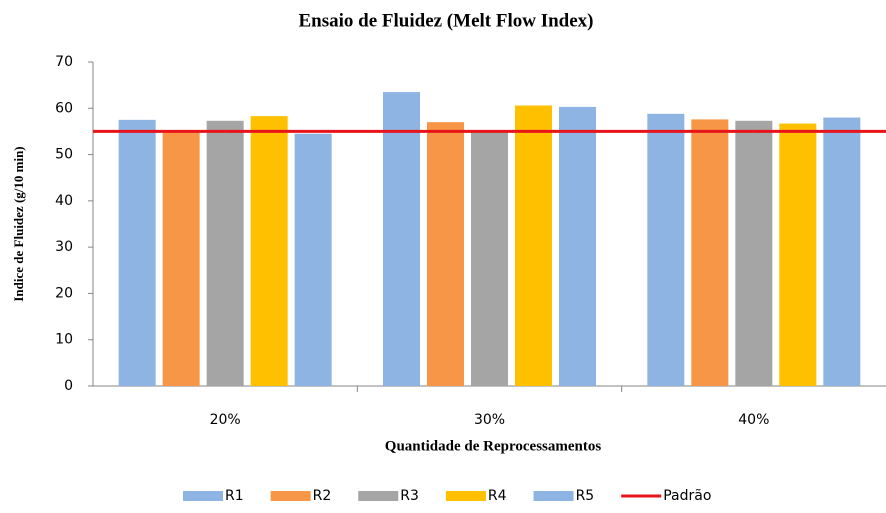 Image resolution: width=886 pixels, height=513 pixels. What do you see at coordinates (64, 340) in the screenshot?
I see `y-tick-label: 10` at bounding box center [64, 340].